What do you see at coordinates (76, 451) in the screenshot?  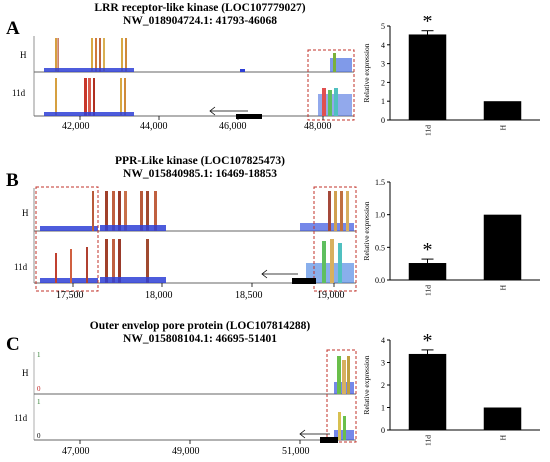 I see `x-tick-label: 47,000` at bounding box center [76, 451].